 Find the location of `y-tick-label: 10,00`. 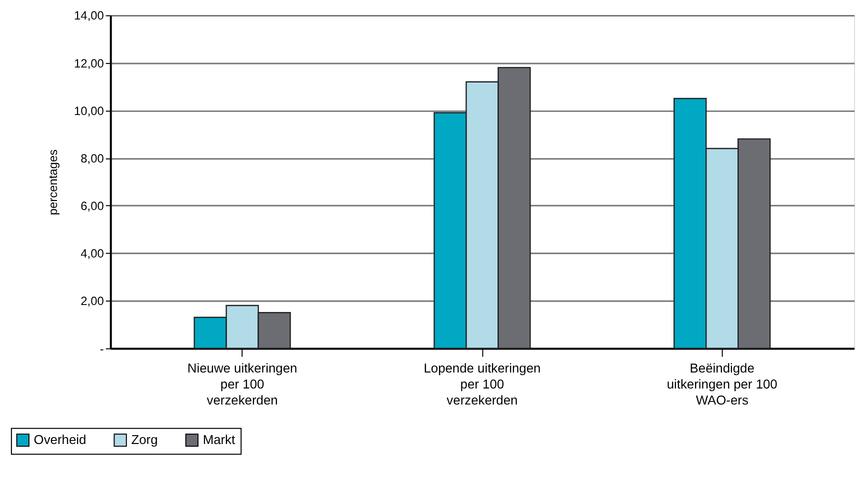

y-tick-label: 10,00 is located at coordinates (89, 111).